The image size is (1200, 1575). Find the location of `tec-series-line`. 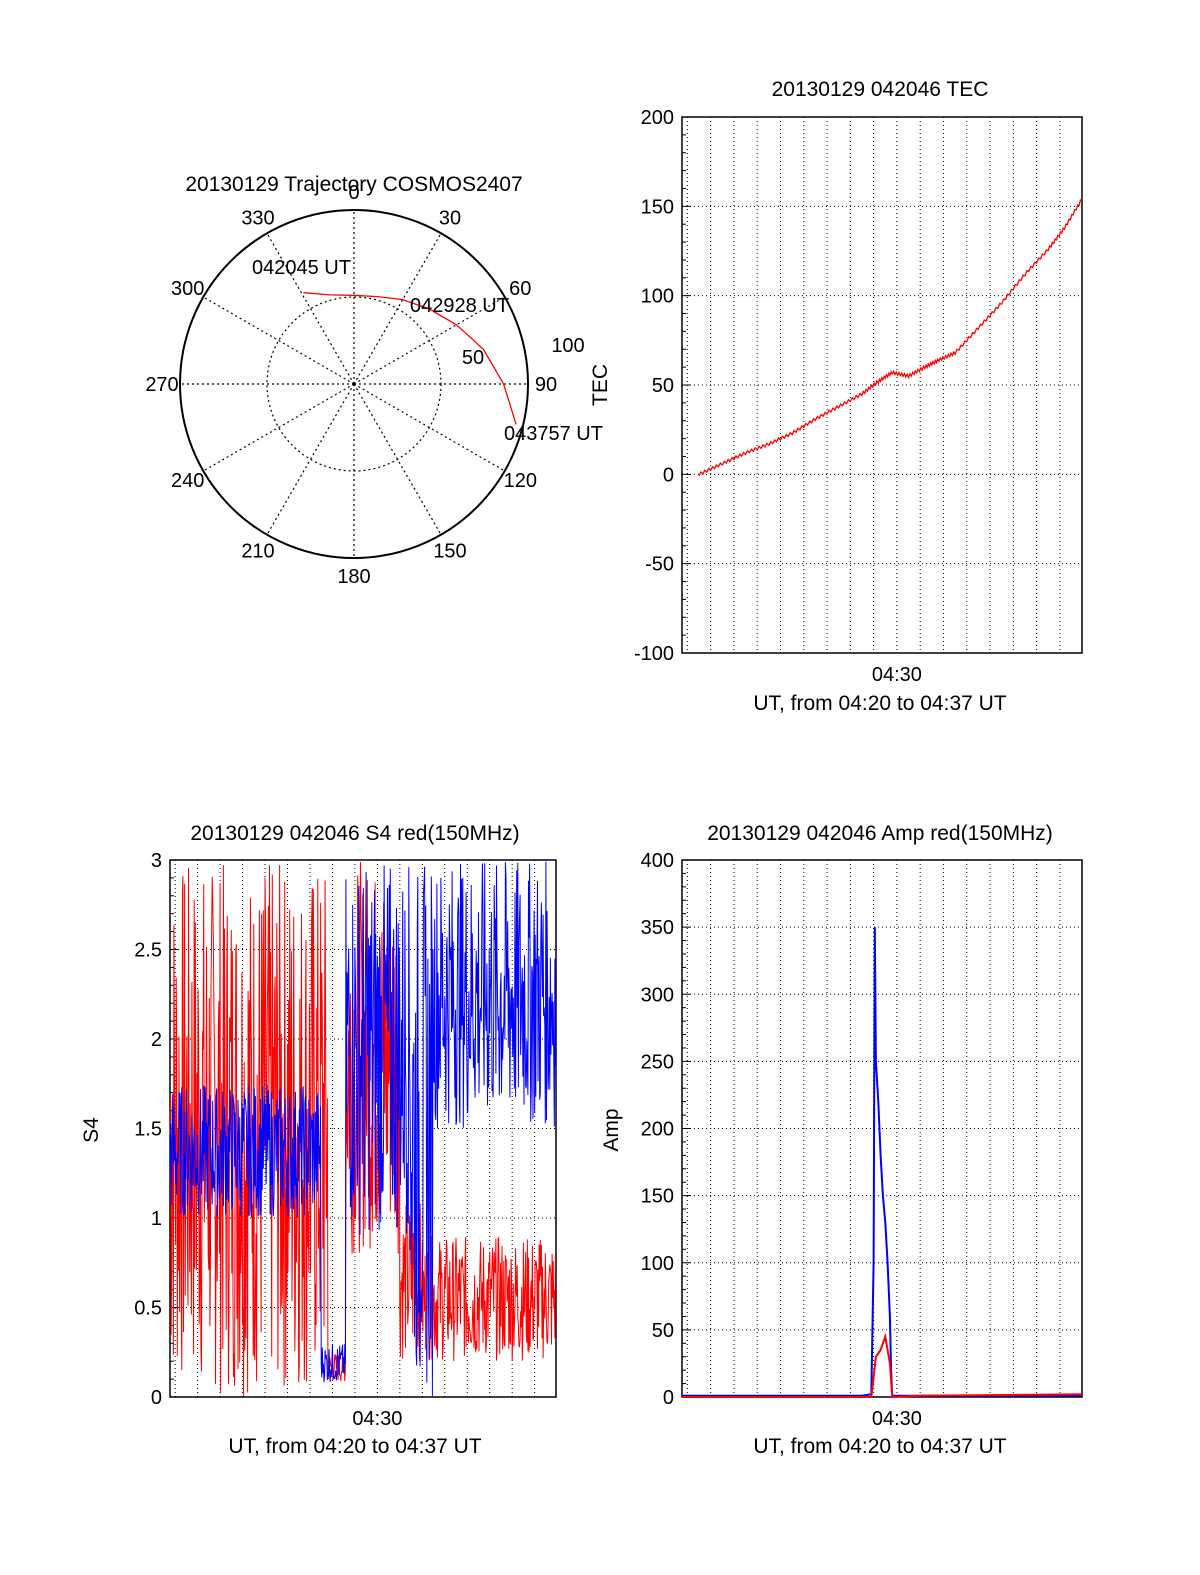

tec-series-line is located at coordinates (890, 337).